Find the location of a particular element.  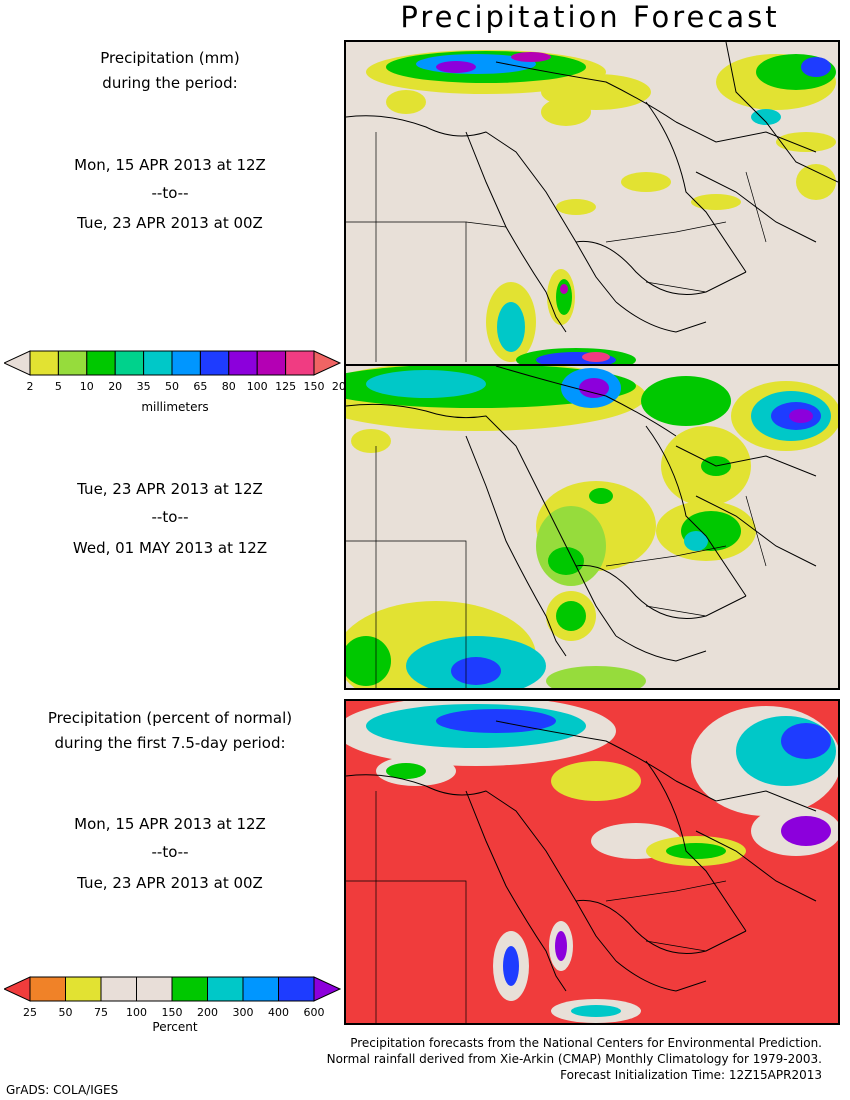

colorbar-pct-tick-label: 400 is located at coordinates (278, 1012).